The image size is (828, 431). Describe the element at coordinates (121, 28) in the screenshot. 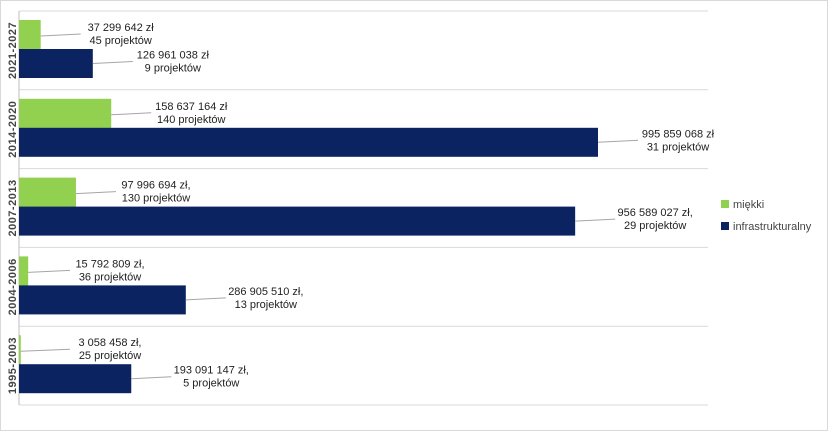

I see `data-label-value: 37 299 642 zł` at that location.